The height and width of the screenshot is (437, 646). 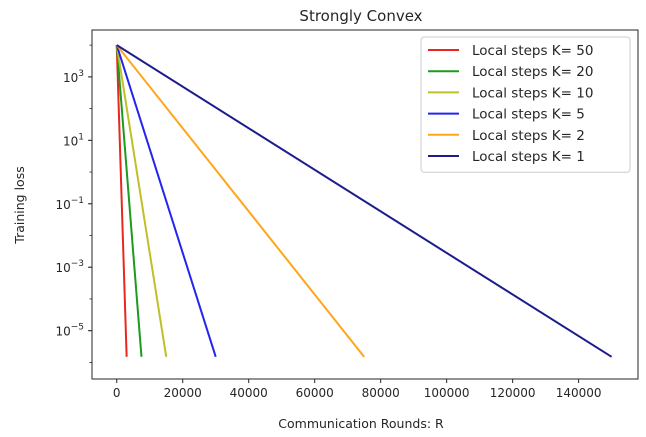 I want to click on x-axis: 0 20000 40000 60000 80000 100000 120000 140000, so click(x=357, y=389).